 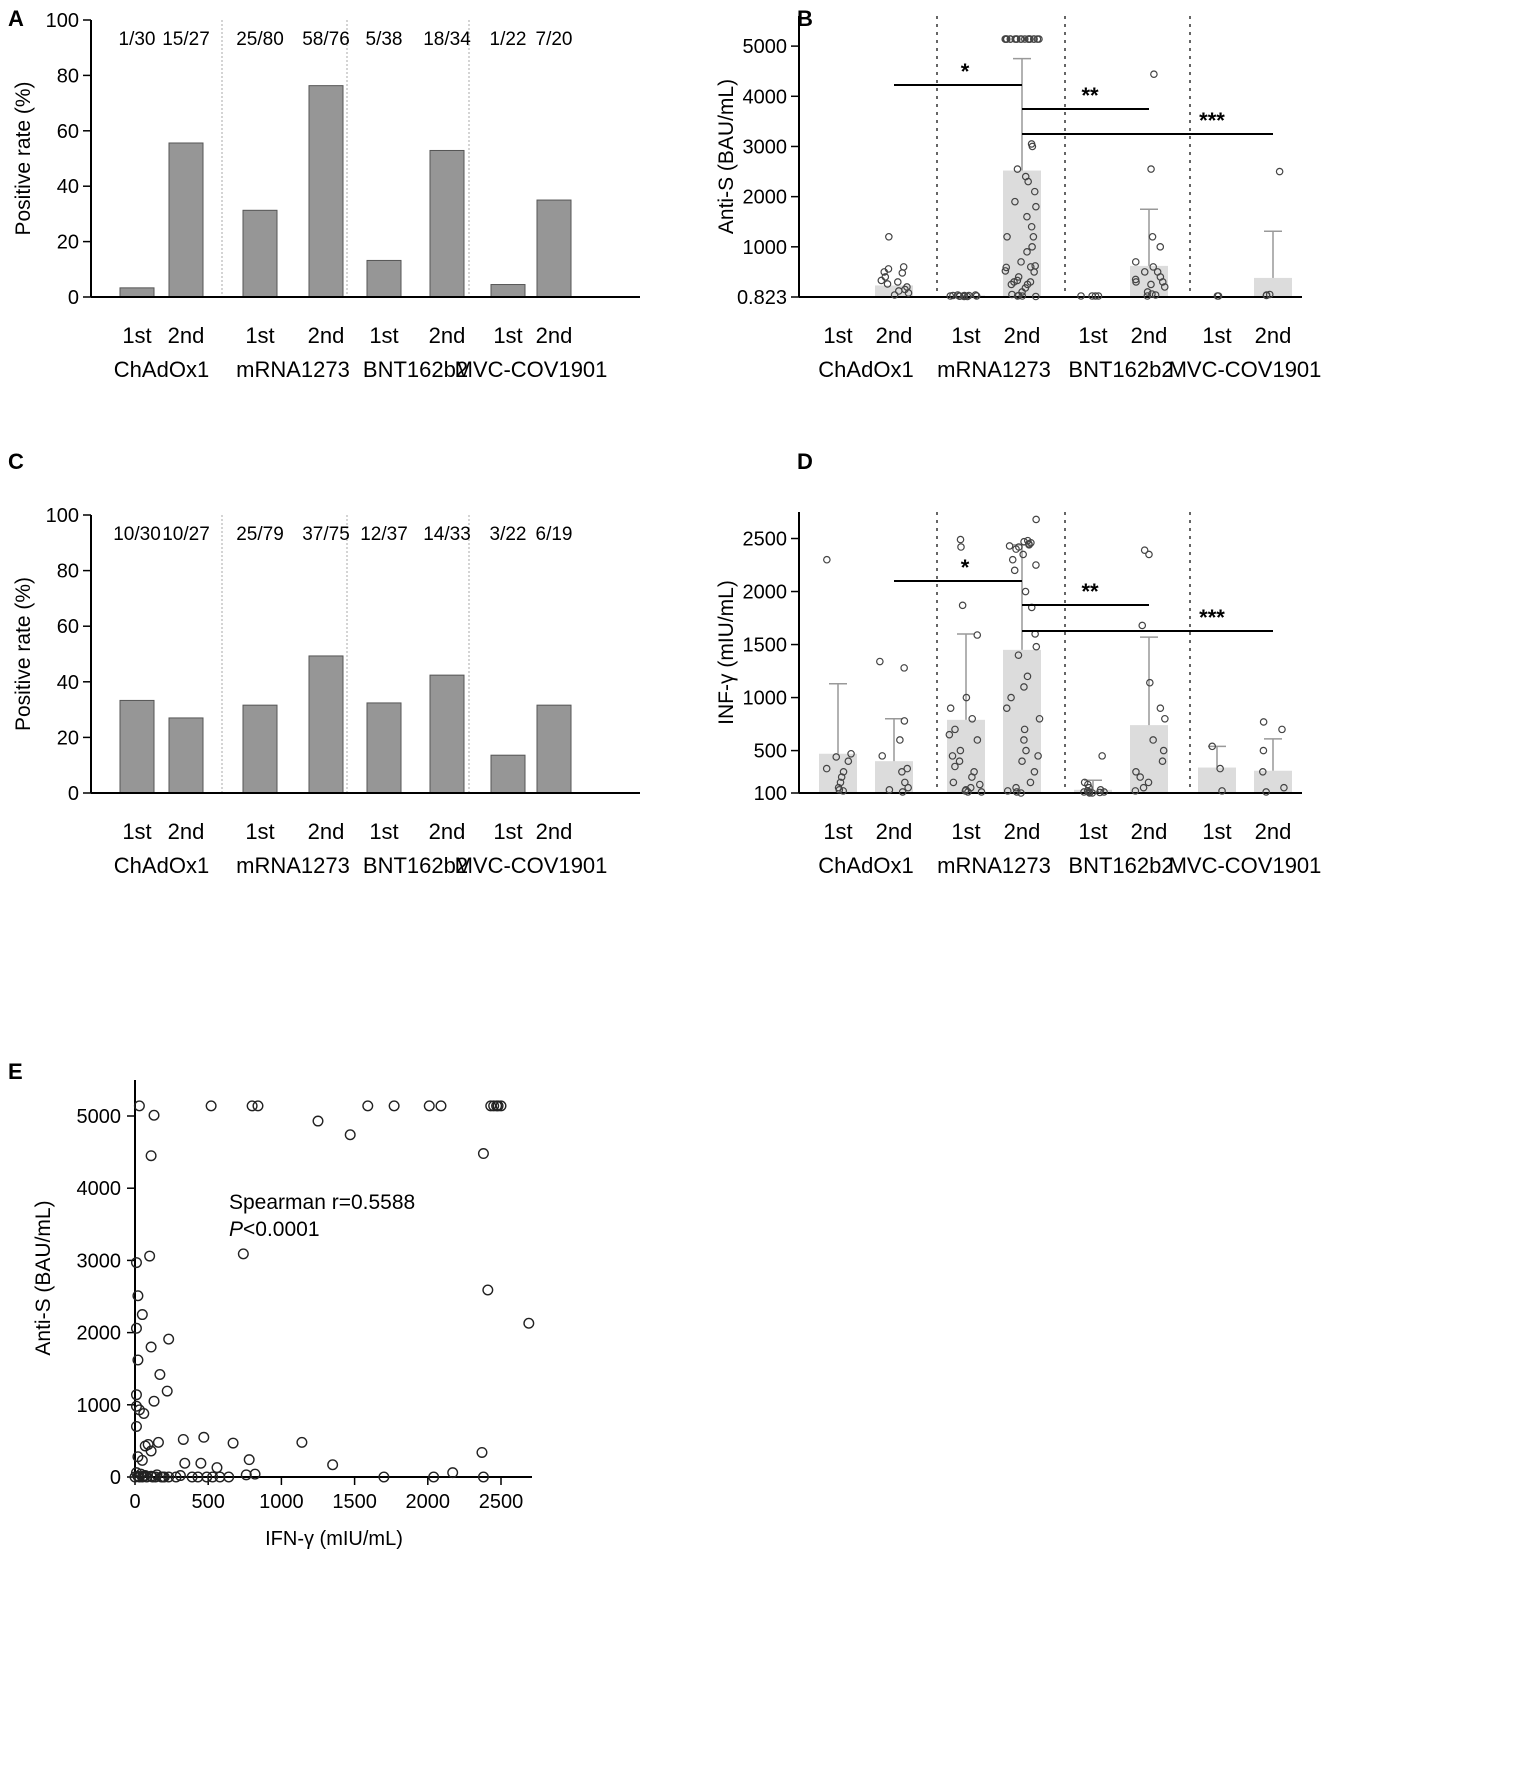 What do you see at coordinates (554, 39) in the screenshot?
I see `count-label: 7/20` at bounding box center [554, 39].